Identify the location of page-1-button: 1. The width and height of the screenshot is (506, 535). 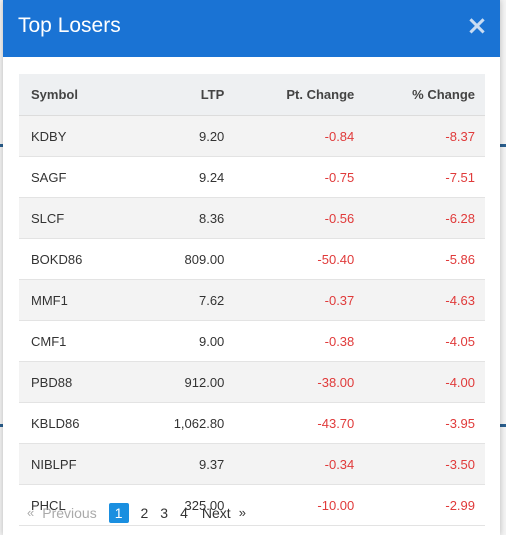
(118, 513).